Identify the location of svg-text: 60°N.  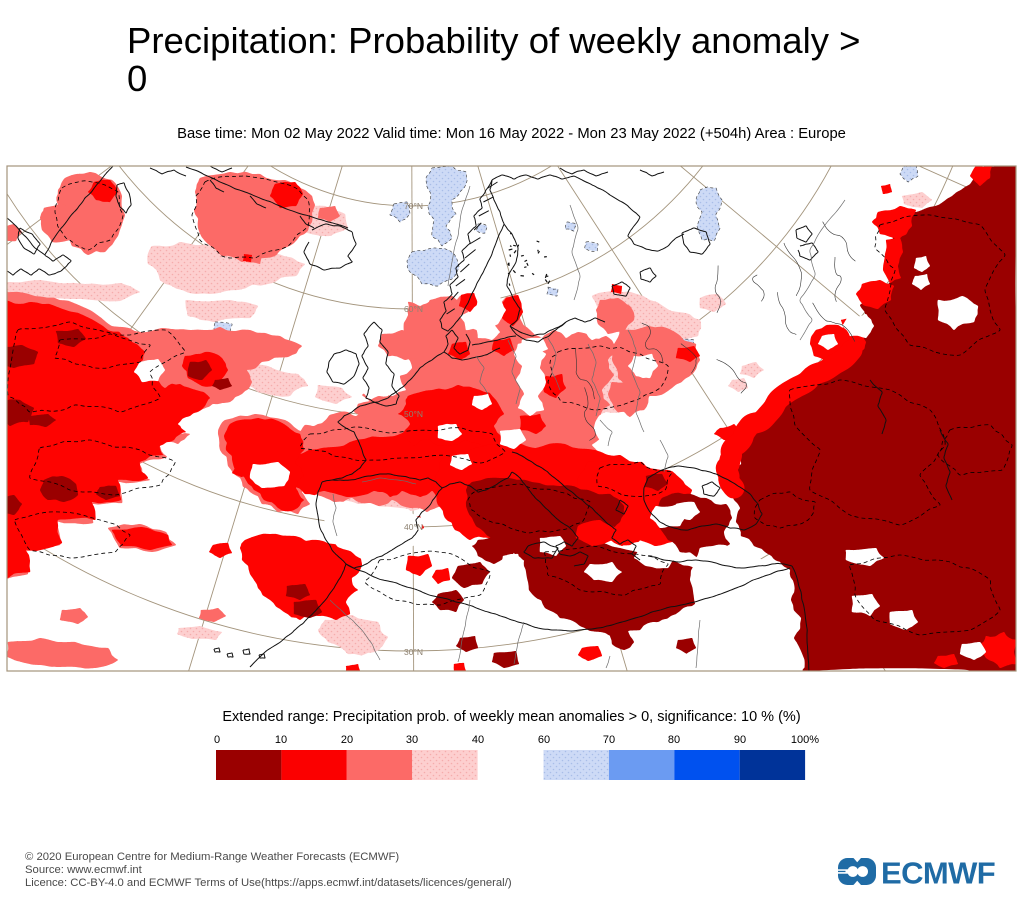
(413, 309).